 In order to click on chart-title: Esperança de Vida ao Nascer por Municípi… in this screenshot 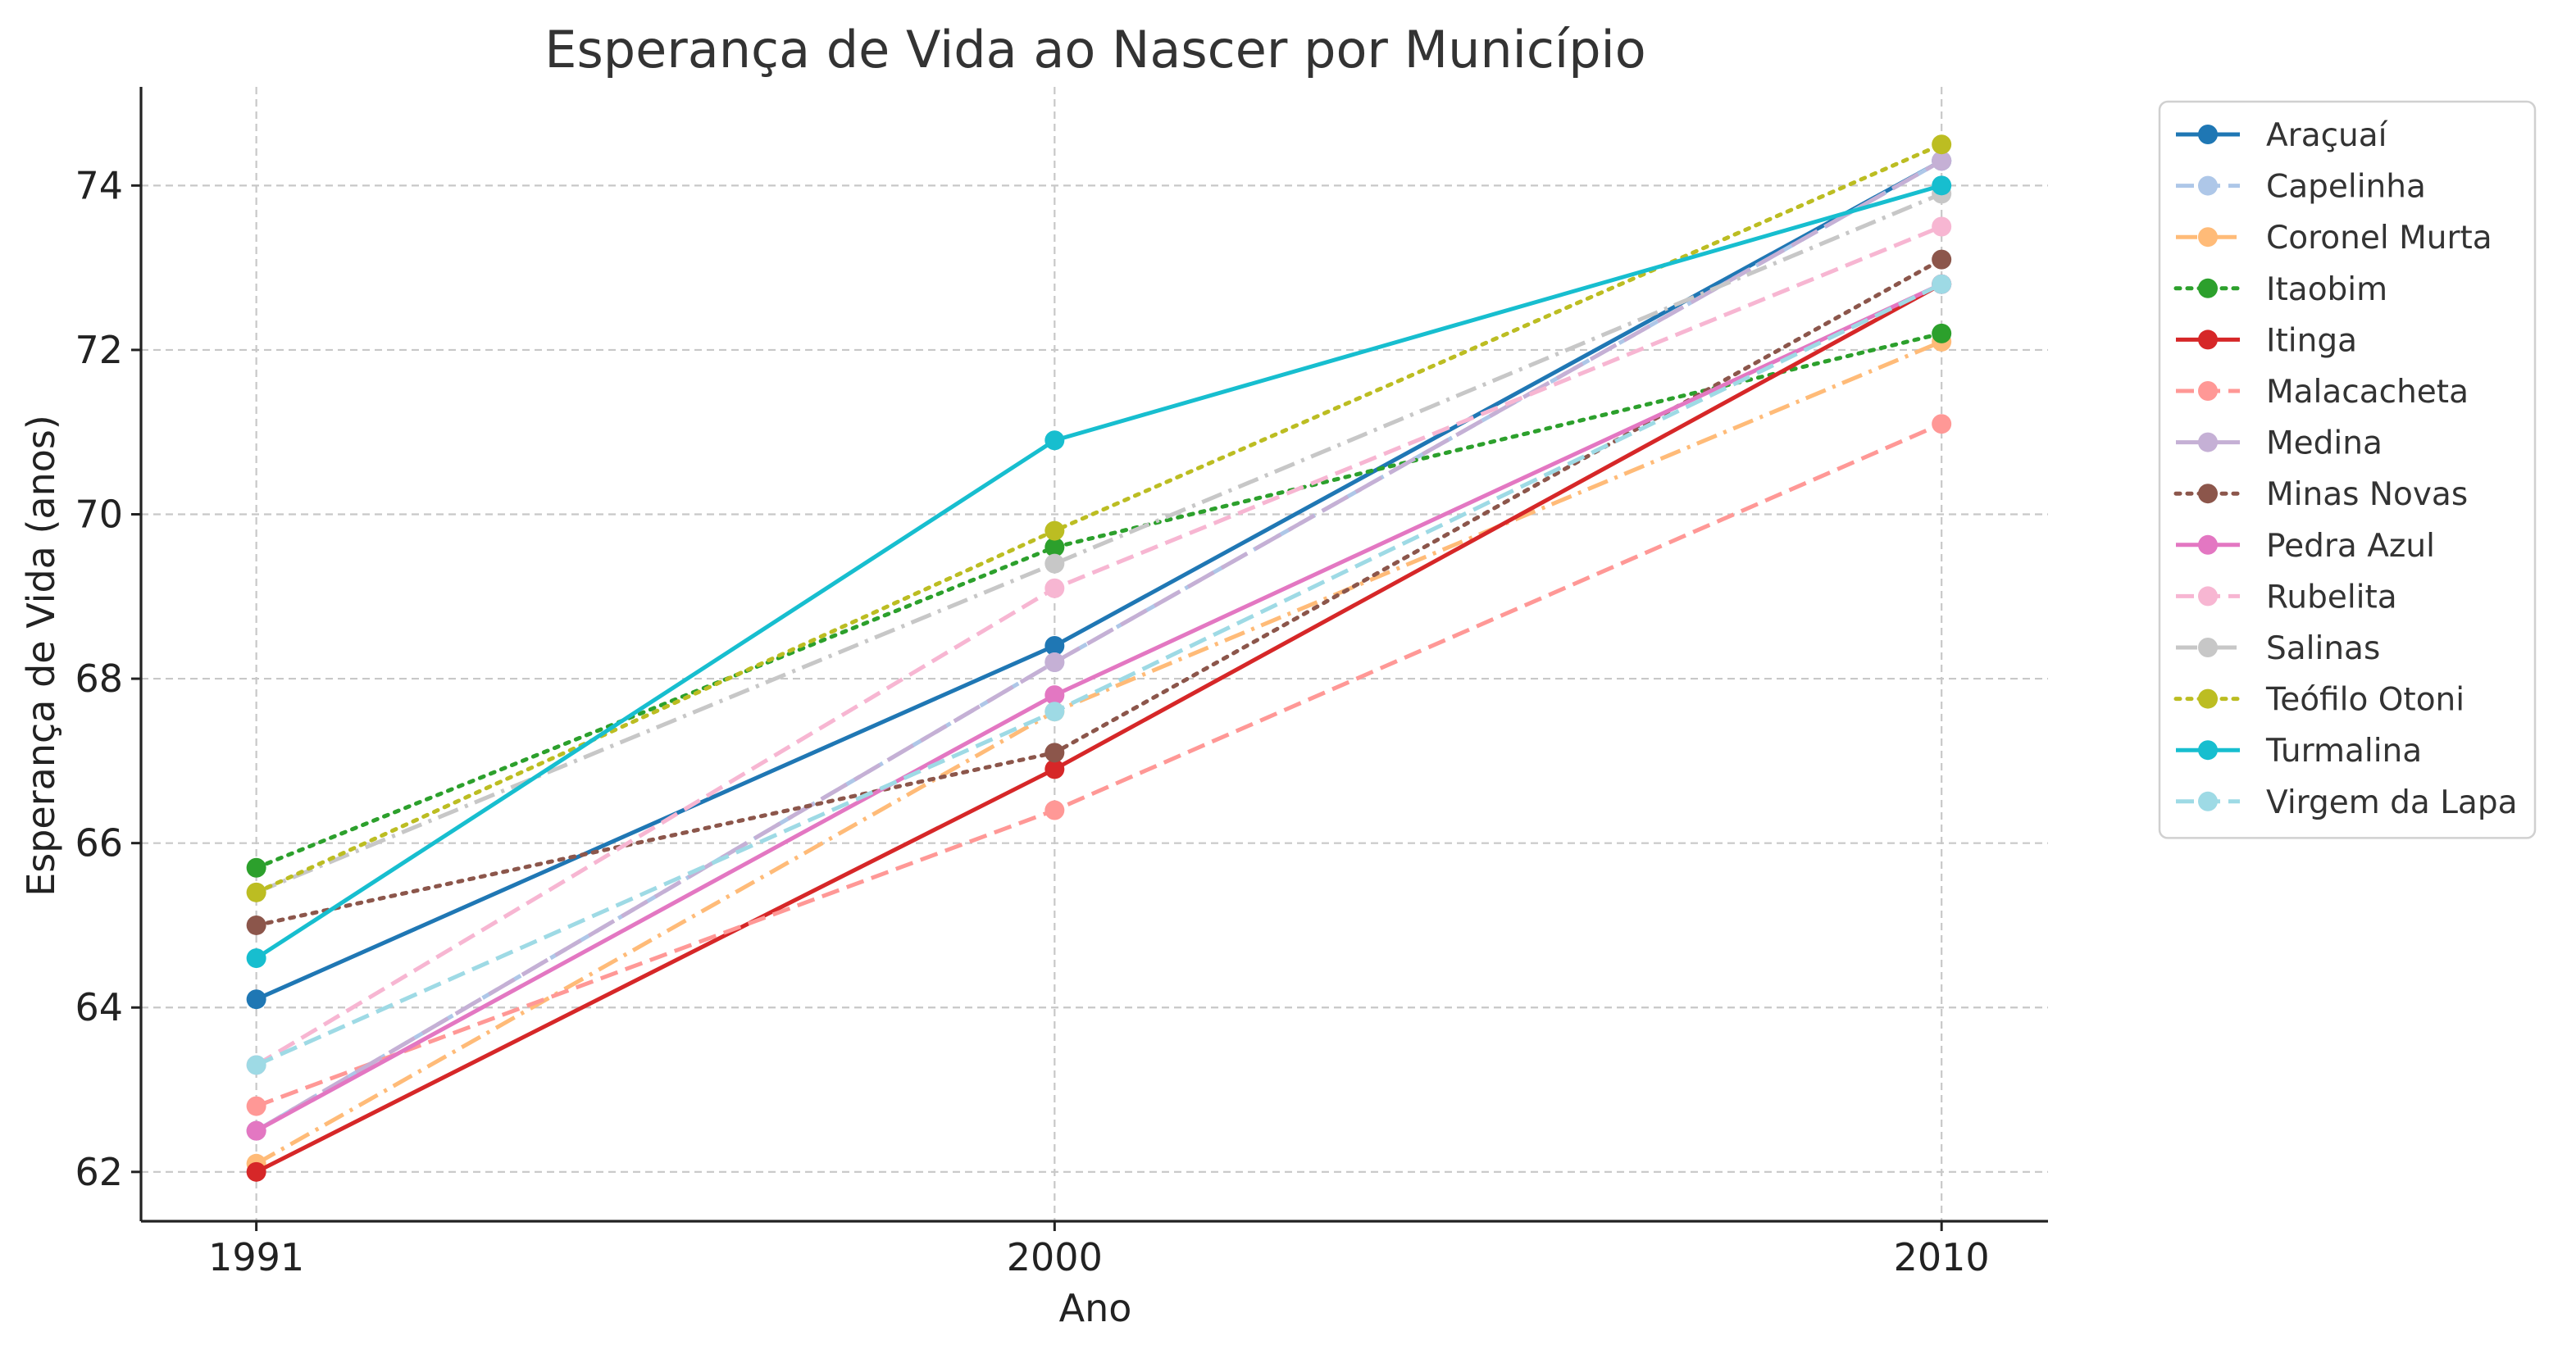, I will do `click(1094, 50)`.